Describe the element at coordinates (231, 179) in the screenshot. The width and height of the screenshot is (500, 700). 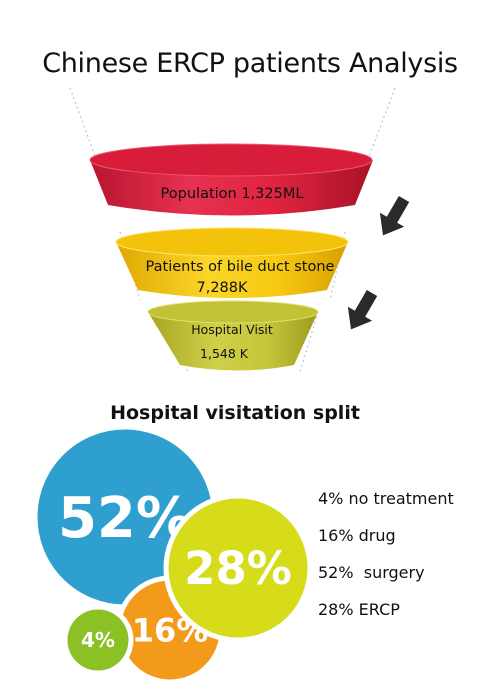
I see `funnel-stage-population: Population 1,325ML` at that location.